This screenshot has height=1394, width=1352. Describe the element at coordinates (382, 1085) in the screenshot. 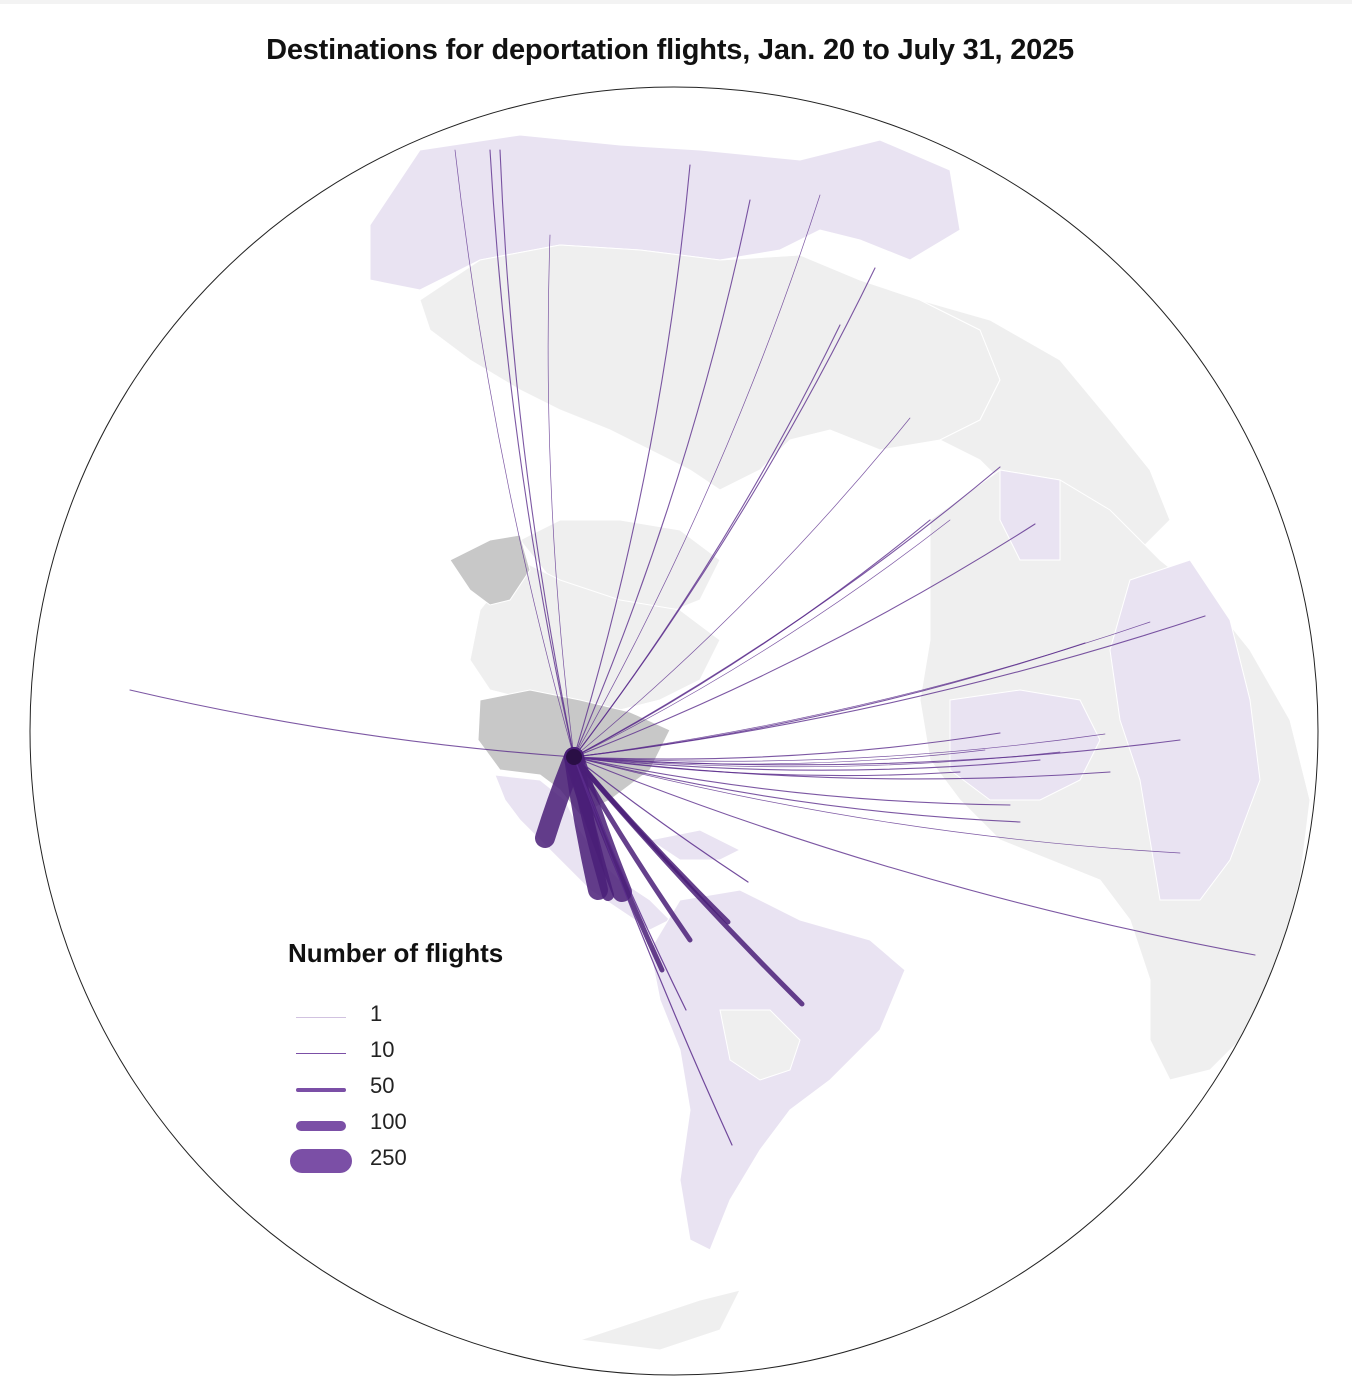

I see `legend-label: 50` at that location.